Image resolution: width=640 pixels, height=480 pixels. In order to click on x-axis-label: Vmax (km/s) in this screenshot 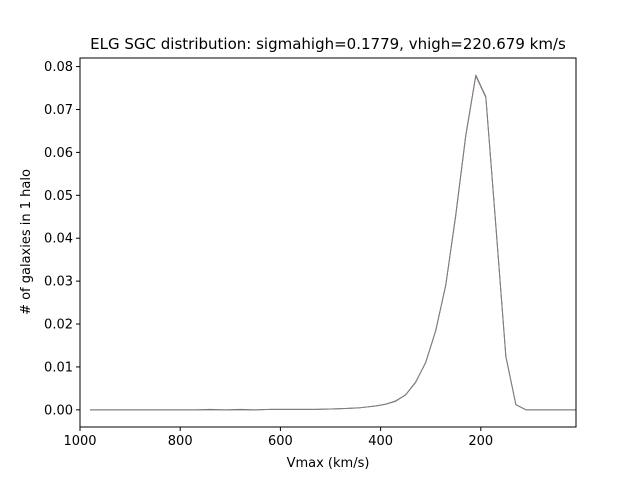, I will do `click(328, 463)`.